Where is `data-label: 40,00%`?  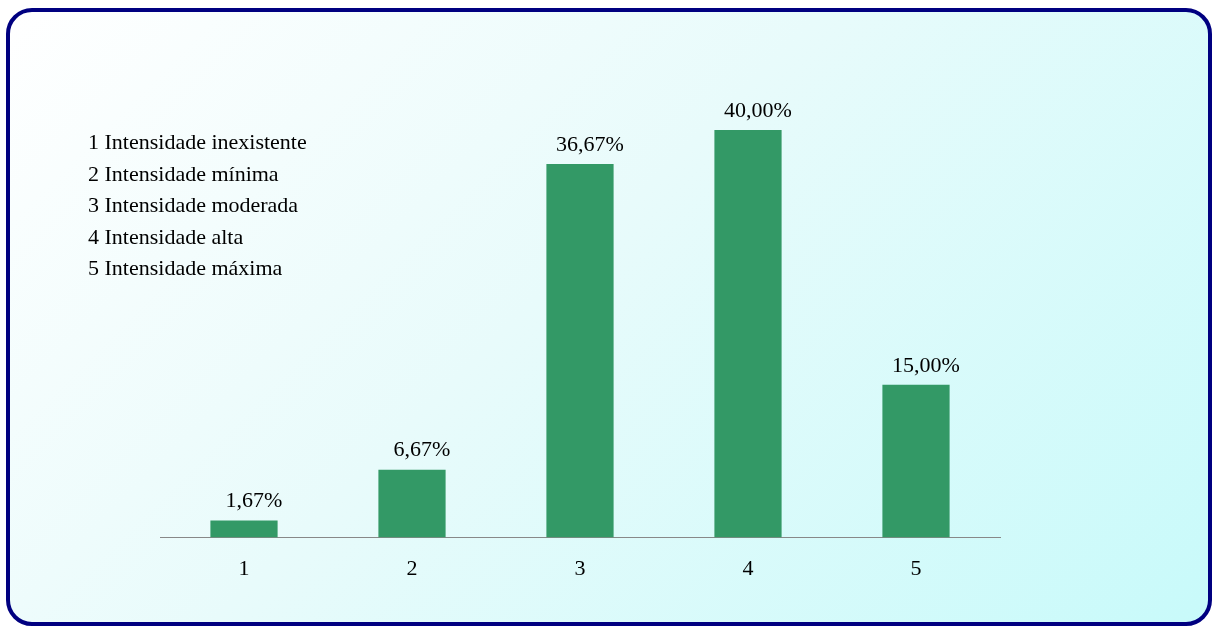 data-label: 40,00% is located at coordinates (758, 109).